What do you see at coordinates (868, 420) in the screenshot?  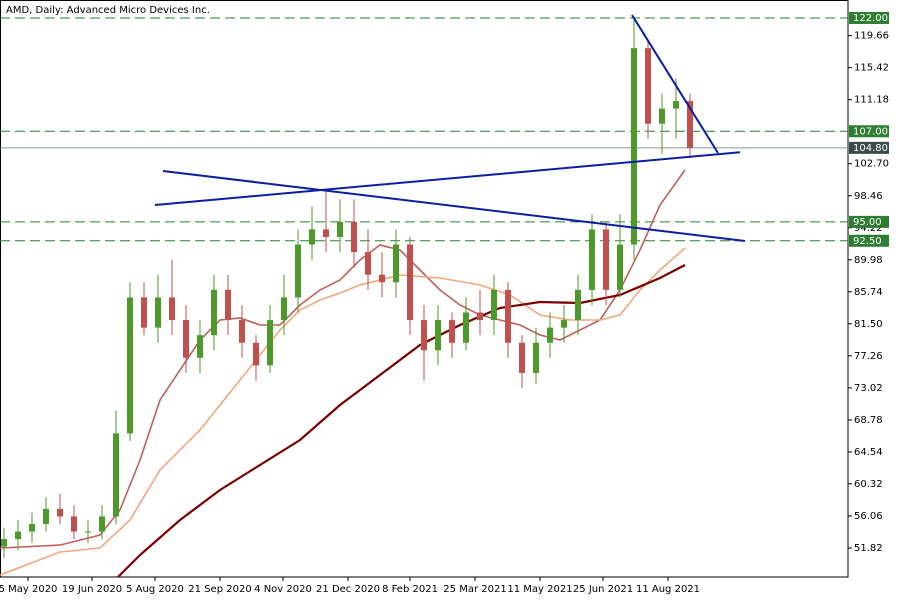 I see `y-tick-label: 68.78` at bounding box center [868, 420].